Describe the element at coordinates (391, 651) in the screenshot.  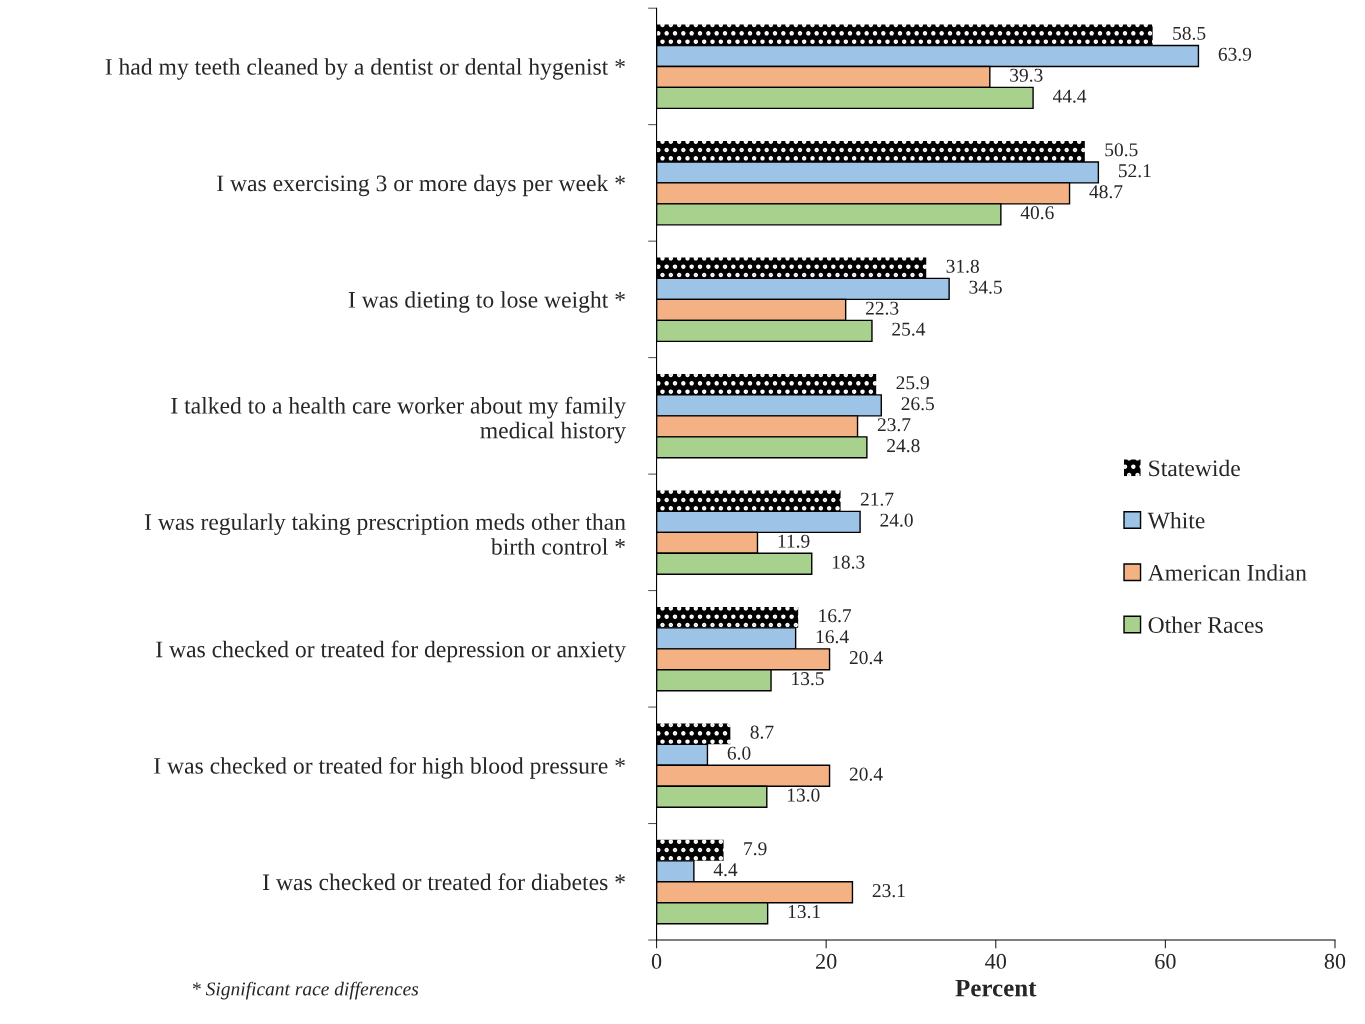
I see `y-tick-label: I was checked or treated for depression or anxiety` at that location.